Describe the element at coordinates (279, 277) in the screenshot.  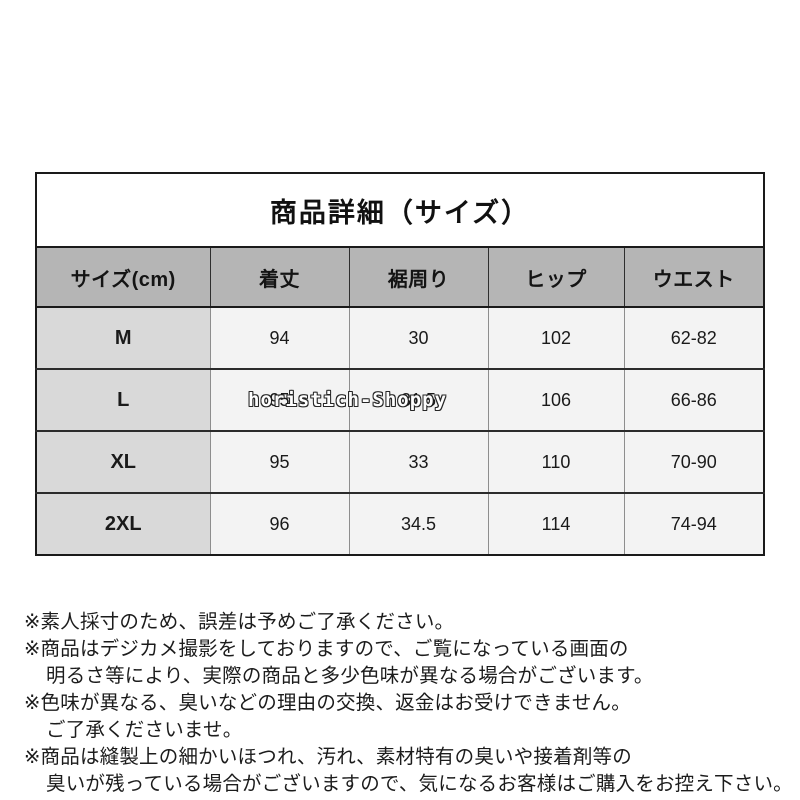
I see `column-header-length: 着丈` at that location.